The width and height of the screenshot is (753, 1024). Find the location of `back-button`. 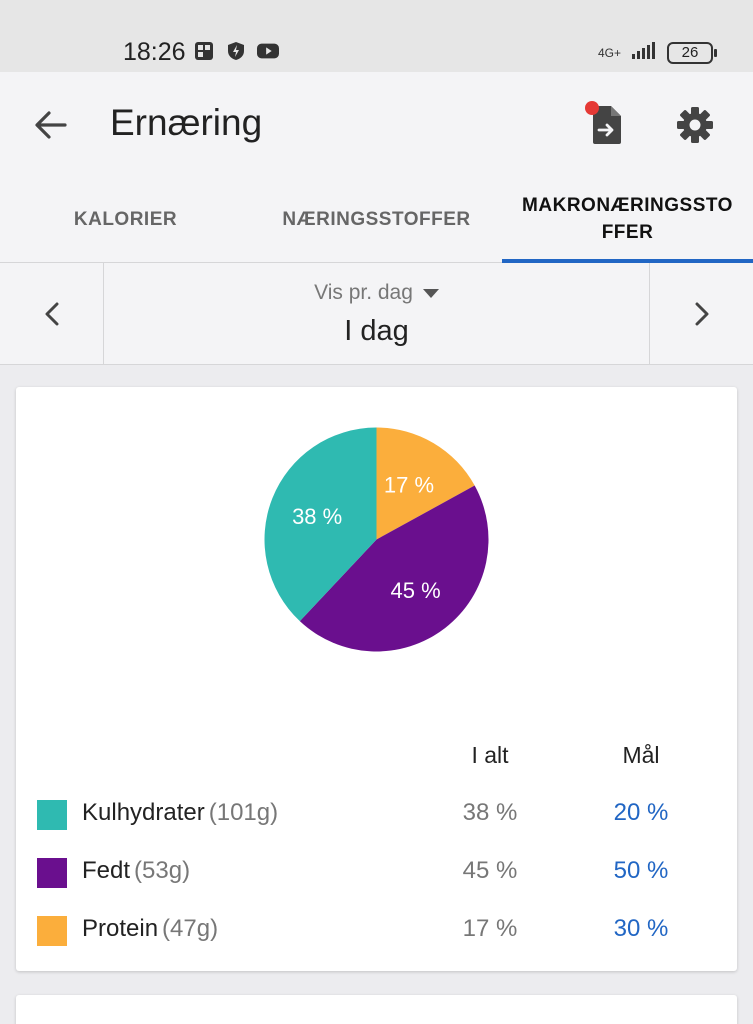

back-button is located at coordinates (51, 125).